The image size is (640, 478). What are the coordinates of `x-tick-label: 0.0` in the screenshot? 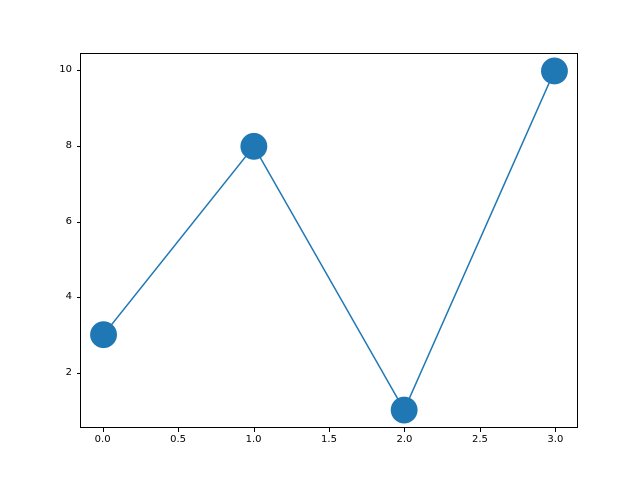 It's located at (102, 439).